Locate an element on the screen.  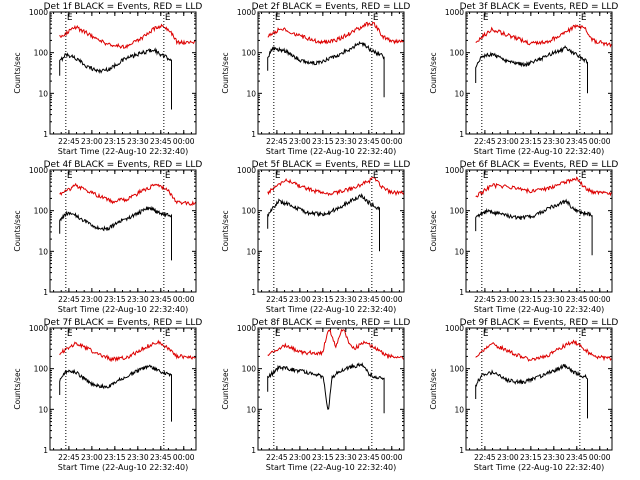
chart-title: Det 8f BLACK = Events, RED = LLD is located at coordinates (331, 323).